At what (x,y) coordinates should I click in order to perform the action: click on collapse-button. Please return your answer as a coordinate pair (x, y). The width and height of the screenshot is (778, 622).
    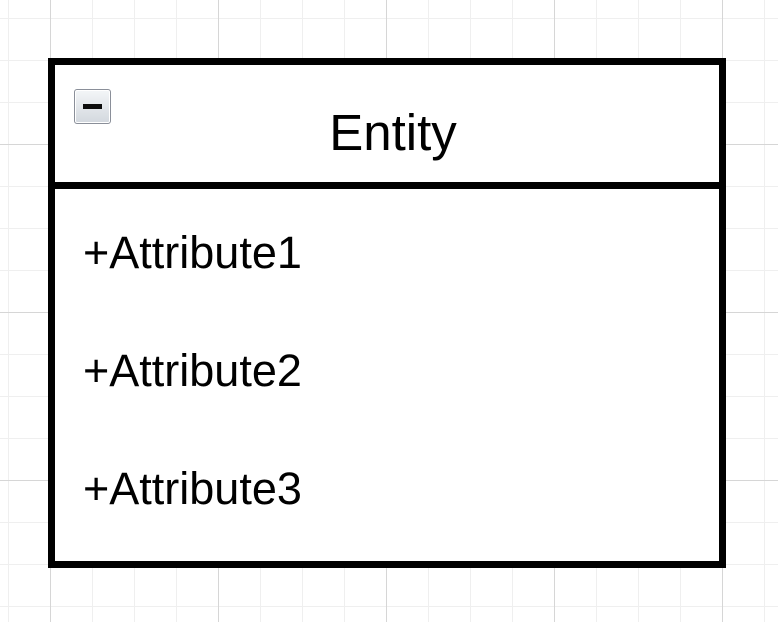
    Looking at the image, I should click on (92, 106).